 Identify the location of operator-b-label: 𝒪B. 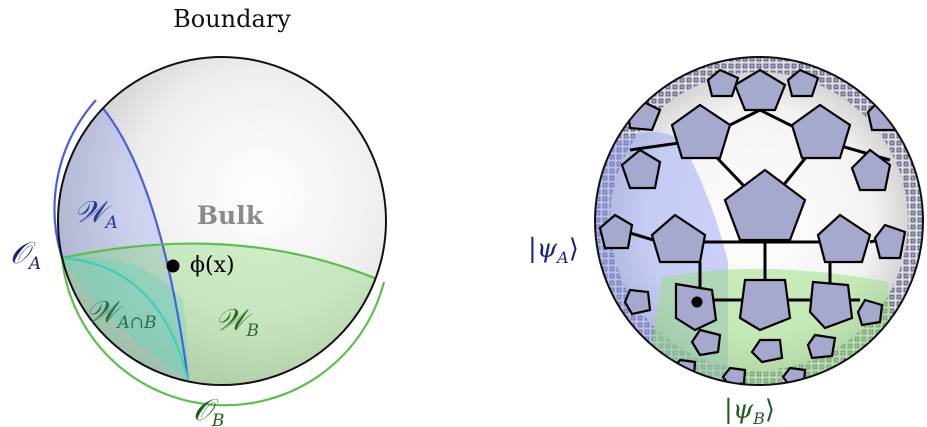
(208, 410).